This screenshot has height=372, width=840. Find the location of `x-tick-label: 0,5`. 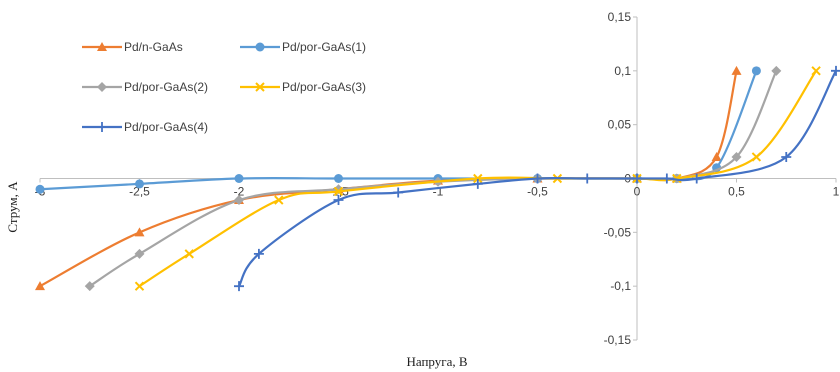

x-tick-label: 0,5 is located at coordinates (736, 192).